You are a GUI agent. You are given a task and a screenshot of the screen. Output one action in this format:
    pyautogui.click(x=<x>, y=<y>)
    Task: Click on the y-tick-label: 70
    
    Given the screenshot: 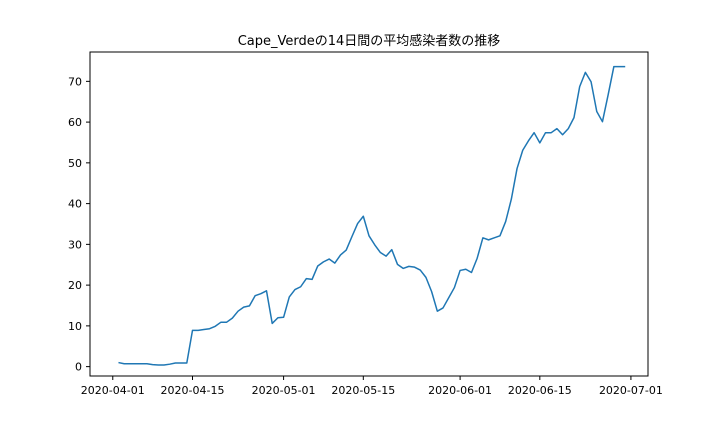 What is the action you would take?
    pyautogui.click(x=75, y=81)
    